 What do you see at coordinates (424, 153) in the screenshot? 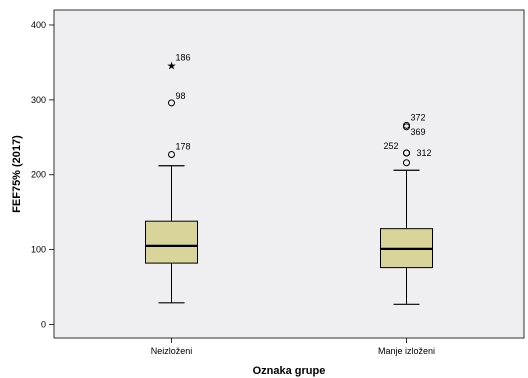
I see `outlier-label: 312` at bounding box center [424, 153].